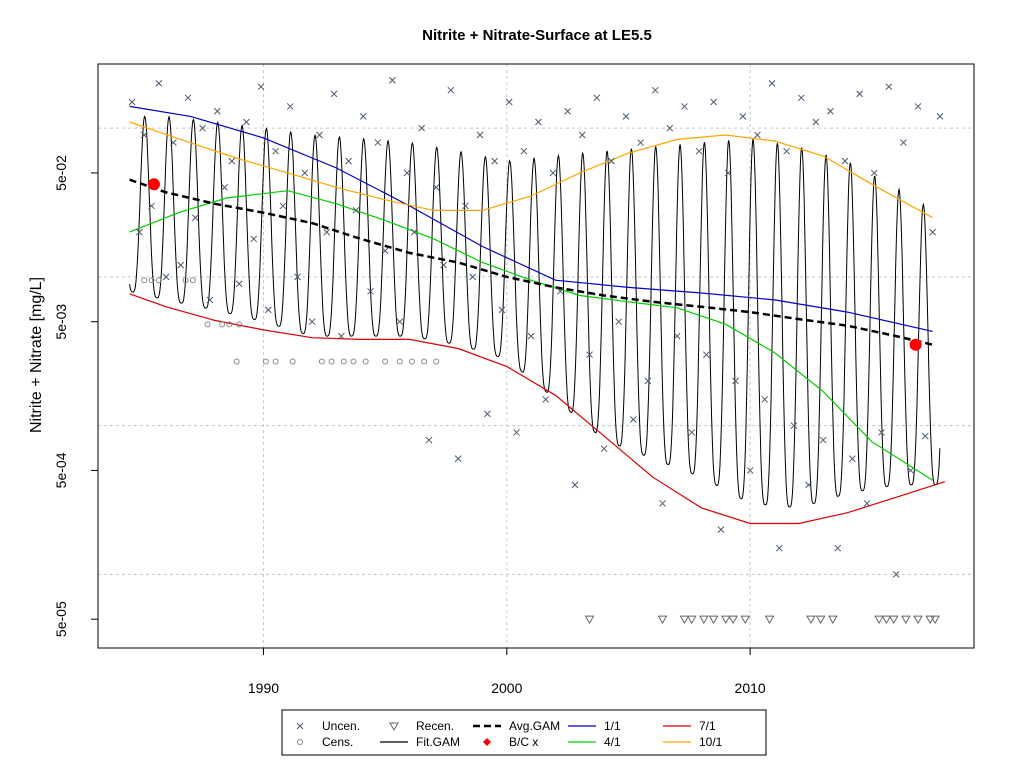 This screenshot has height=768, width=1024. What do you see at coordinates (612, 742) in the screenshot?
I see `legend-label: 4/1` at bounding box center [612, 742].